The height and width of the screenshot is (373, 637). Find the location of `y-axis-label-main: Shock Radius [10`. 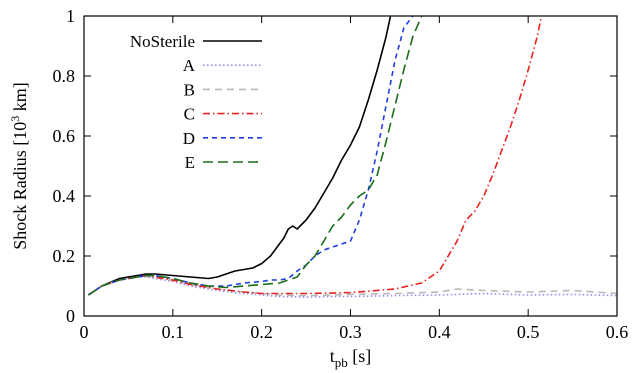

y-axis-label-main: Shock Radius [10 is located at coordinates (20, 186).